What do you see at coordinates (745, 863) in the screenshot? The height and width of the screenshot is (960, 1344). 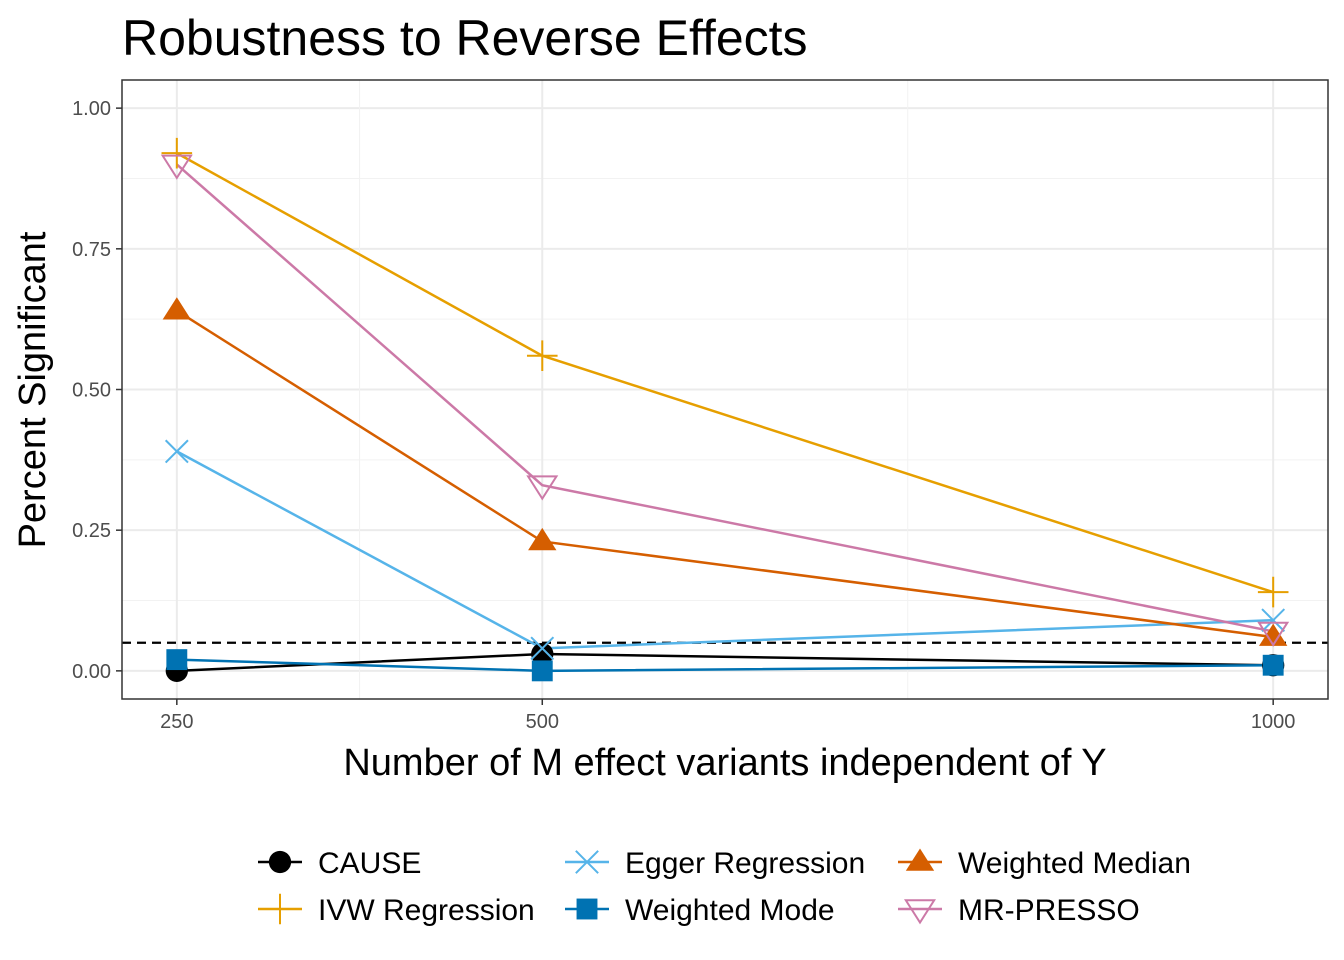 I see `legend-label: Egger Regression` at bounding box center [745, 863].